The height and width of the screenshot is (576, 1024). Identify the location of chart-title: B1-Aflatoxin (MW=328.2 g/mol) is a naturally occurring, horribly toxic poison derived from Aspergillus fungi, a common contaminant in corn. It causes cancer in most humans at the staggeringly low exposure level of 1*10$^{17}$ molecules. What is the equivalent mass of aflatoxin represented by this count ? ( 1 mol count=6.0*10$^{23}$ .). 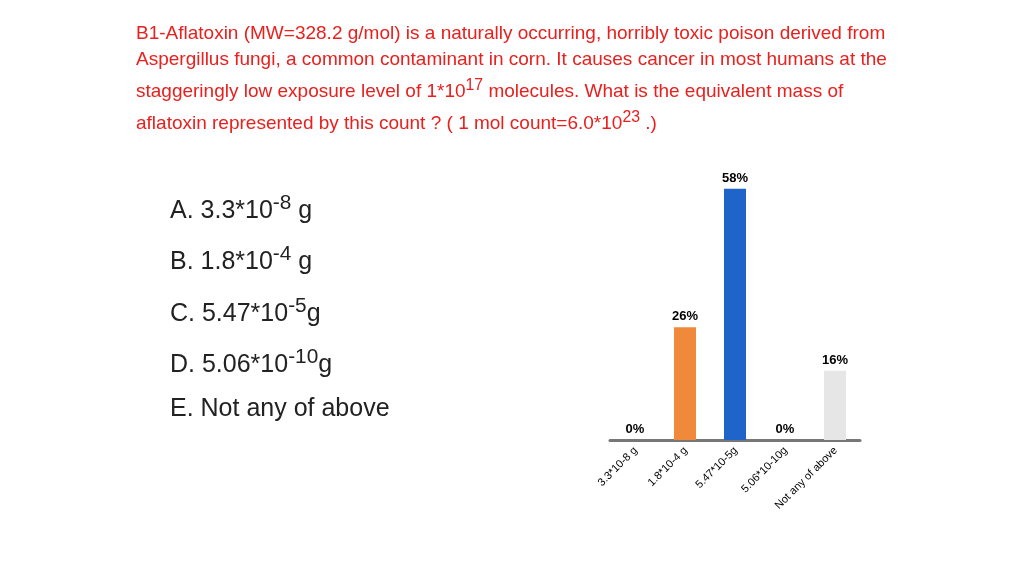
(512, 78).